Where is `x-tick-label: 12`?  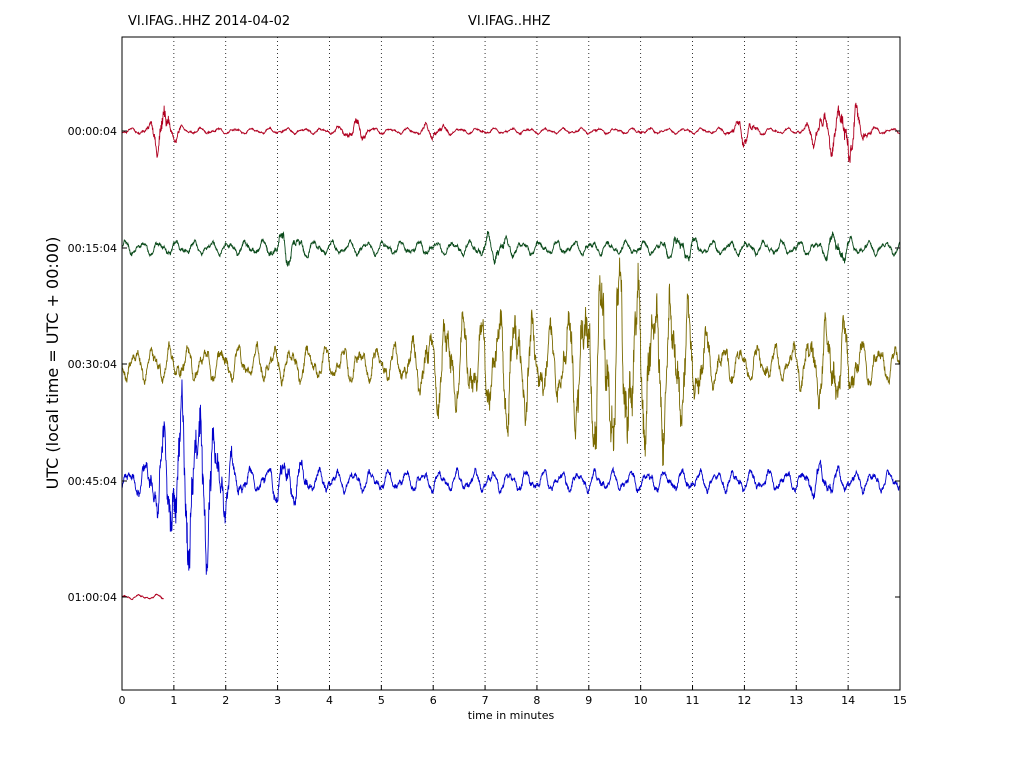
x-tick-label: 12 is located at coordinates (744, 700).